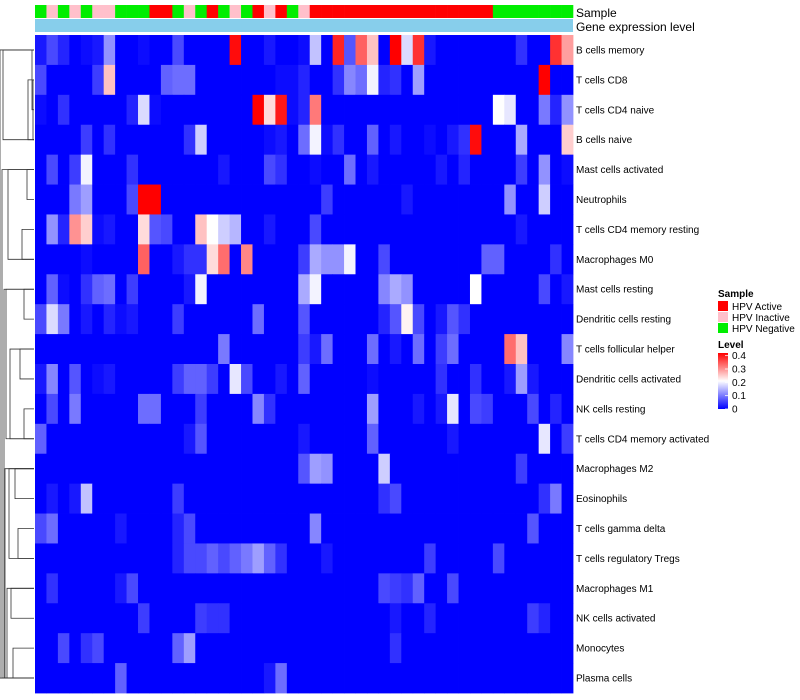  What do you see at coordinates (601, 200) in the screenshot?
I see `row-label: Neutrophils` at bounding box center [601, 200].